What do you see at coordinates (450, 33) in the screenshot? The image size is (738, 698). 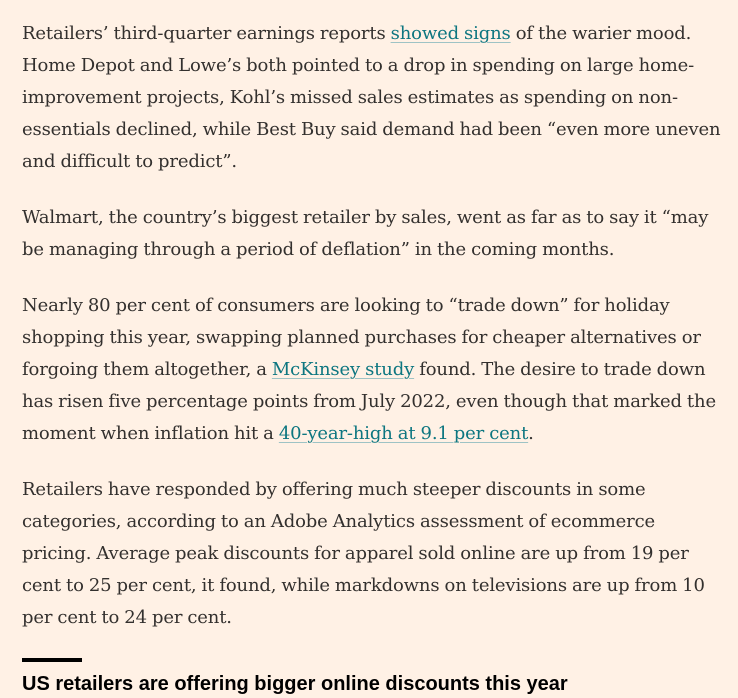 I see `showed-signs-link: showed signs` at bounding box center [450, 33].